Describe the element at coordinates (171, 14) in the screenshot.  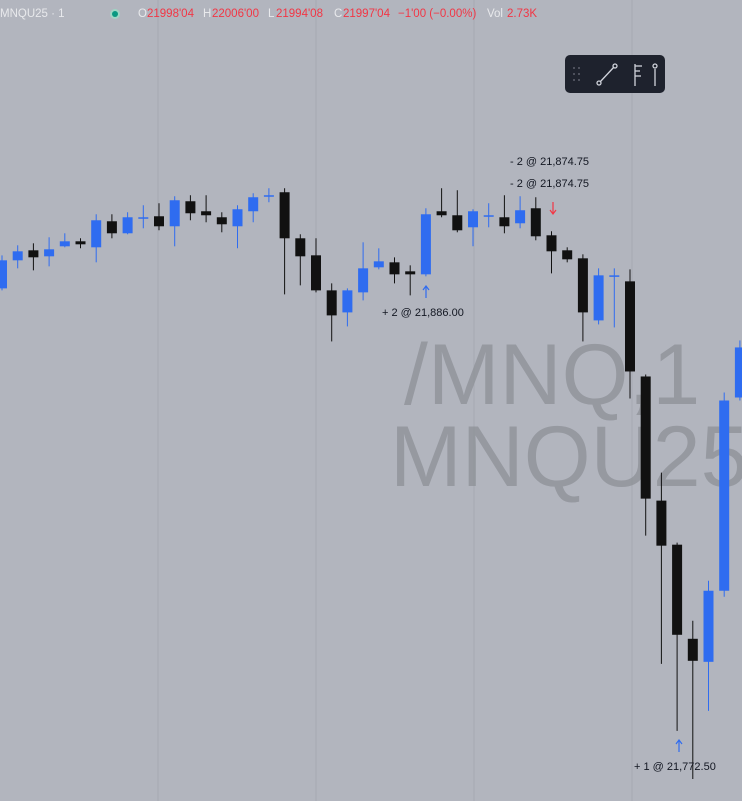
I see `open-value: 21998'04` at that location.